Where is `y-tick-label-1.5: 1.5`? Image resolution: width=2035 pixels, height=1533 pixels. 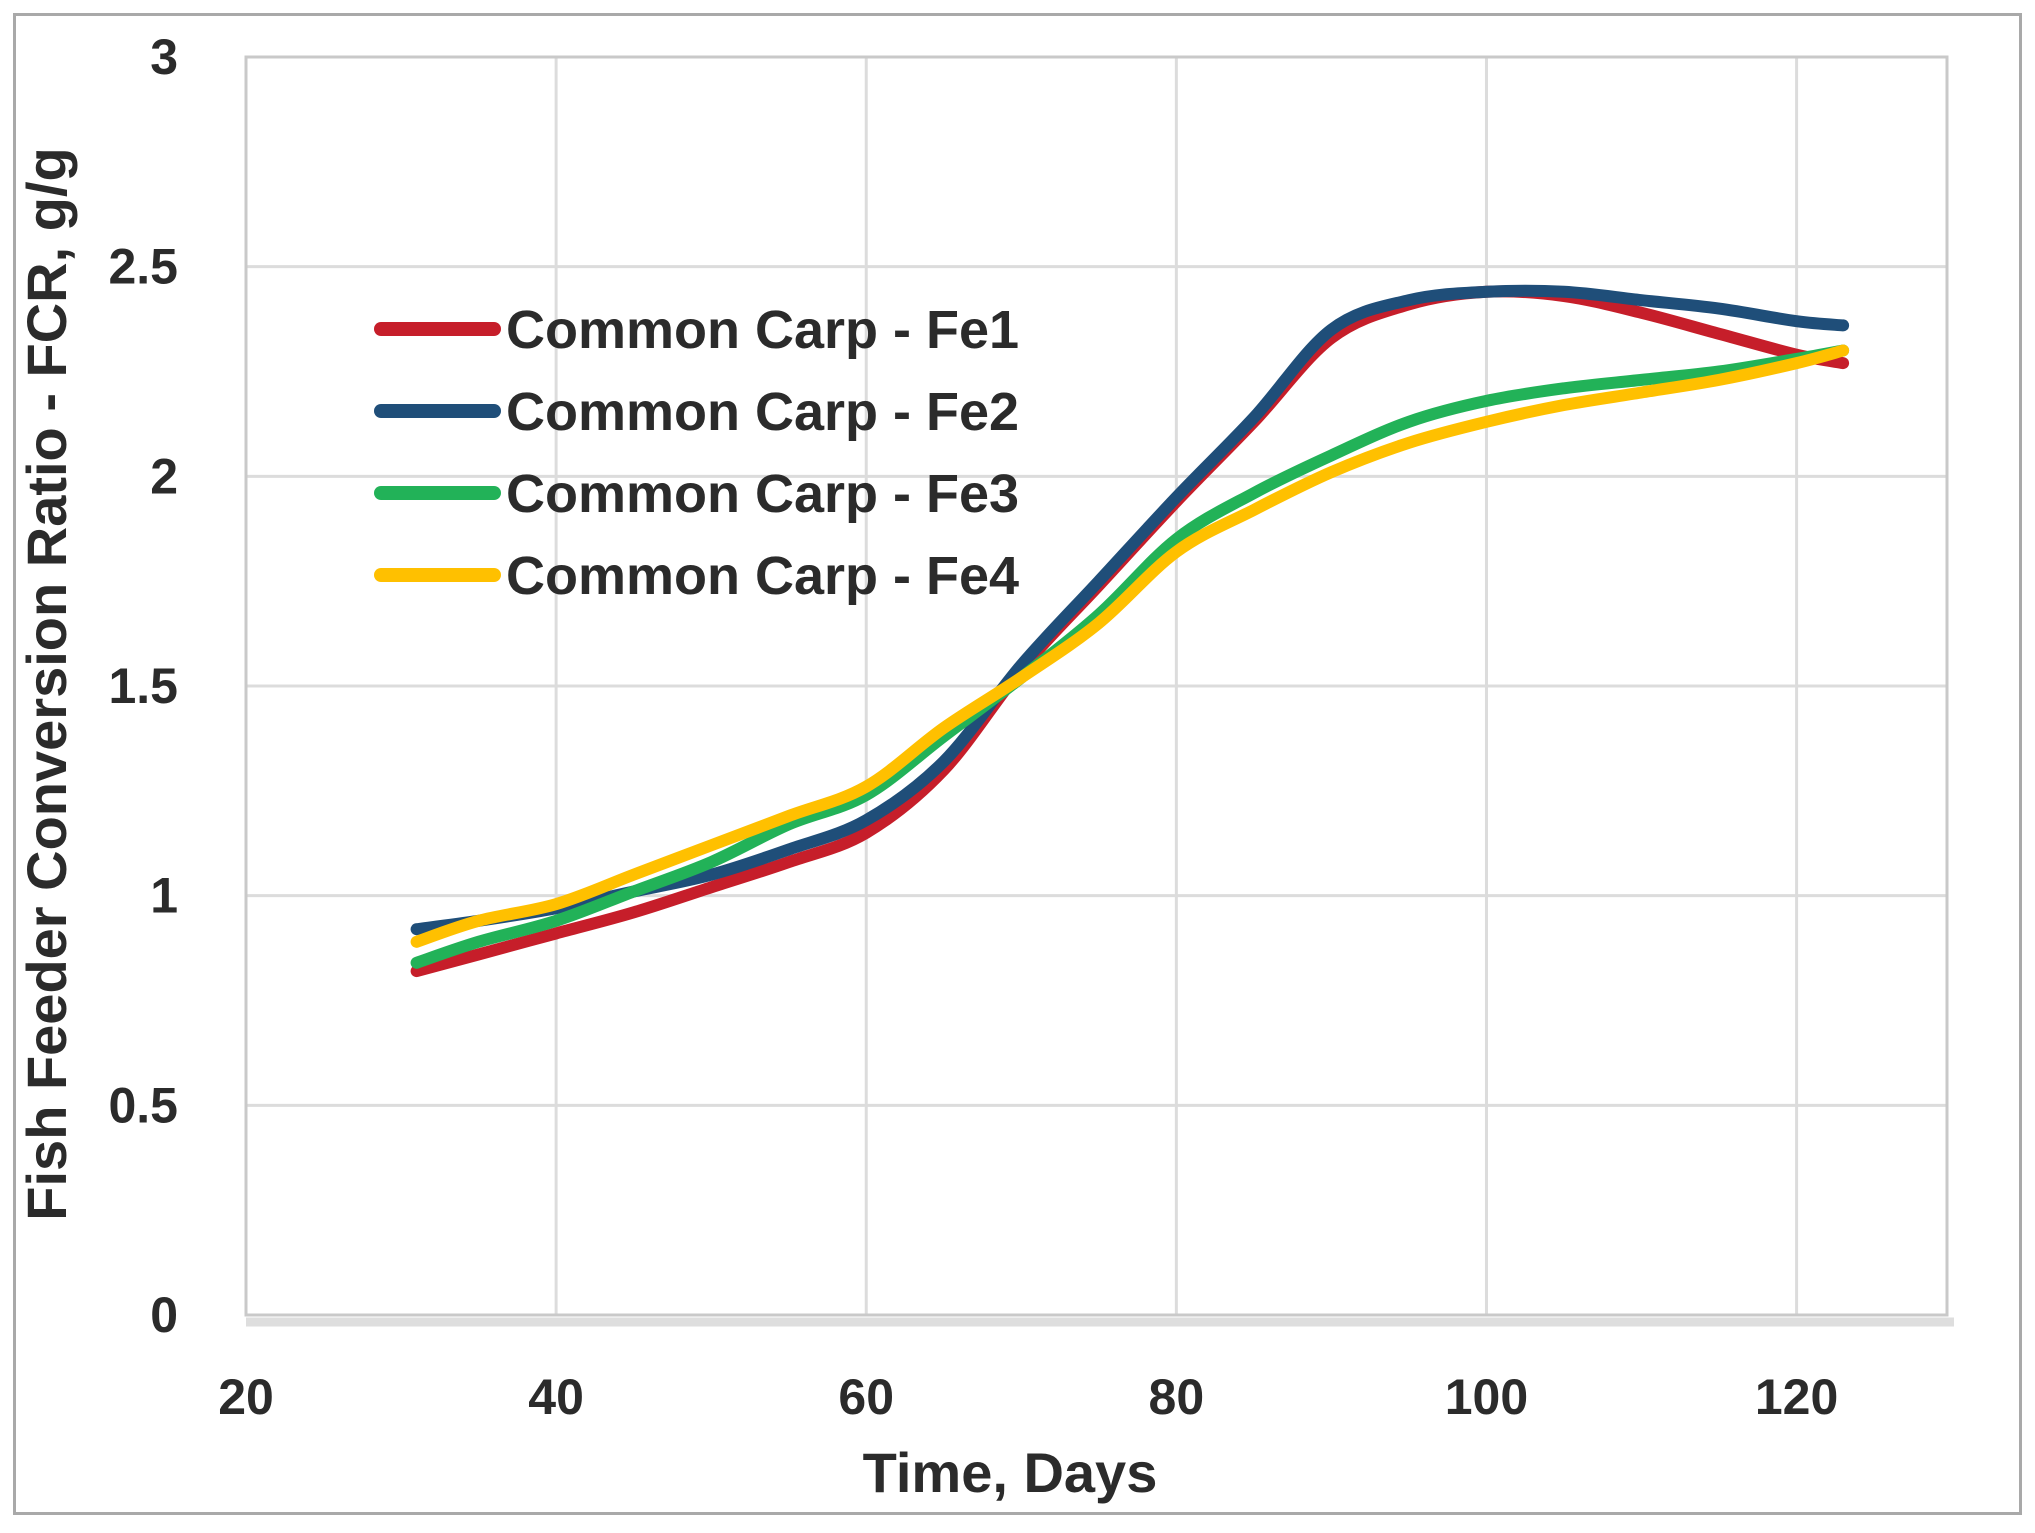 y-tick-label-1.5: 1.5 is located at coordinates (143, 686).